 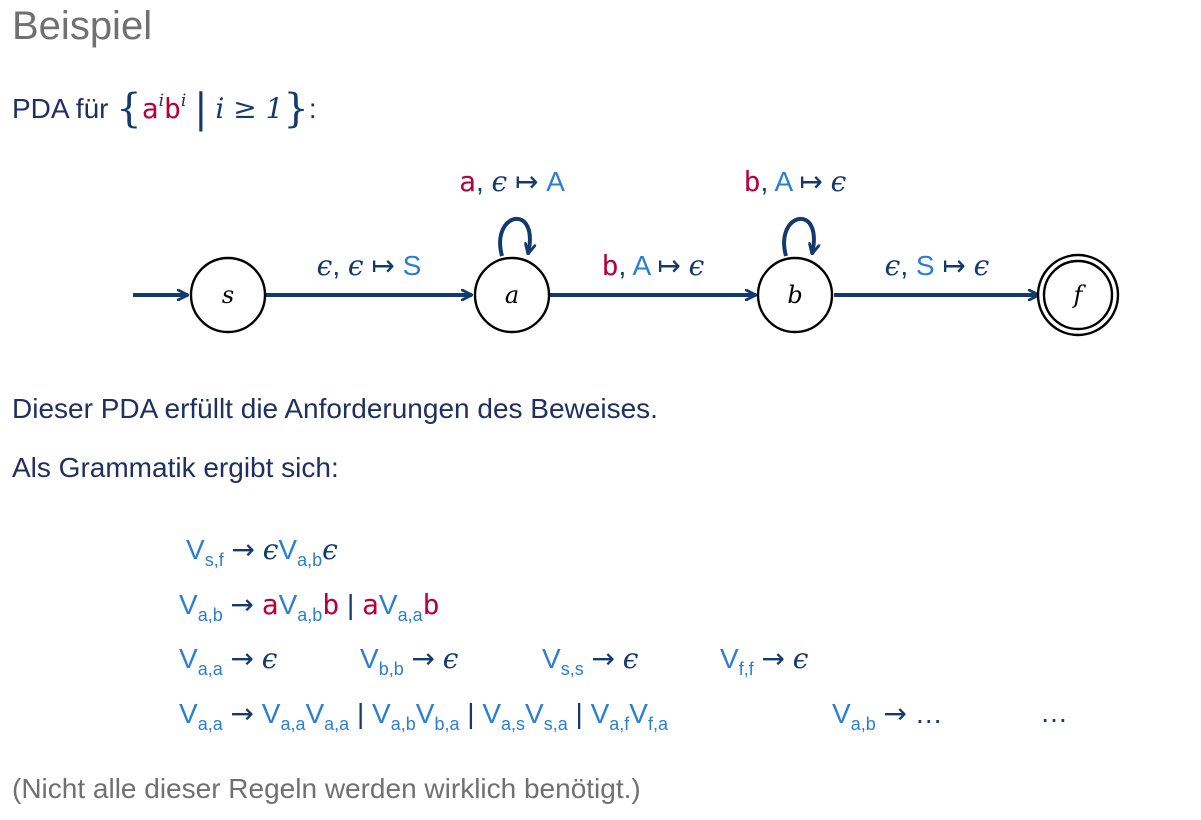 What do you see at coordinates (619, 724) in the screenshot?
I see `nonterminal-sub: a,f` at bounding box center [619, 724].